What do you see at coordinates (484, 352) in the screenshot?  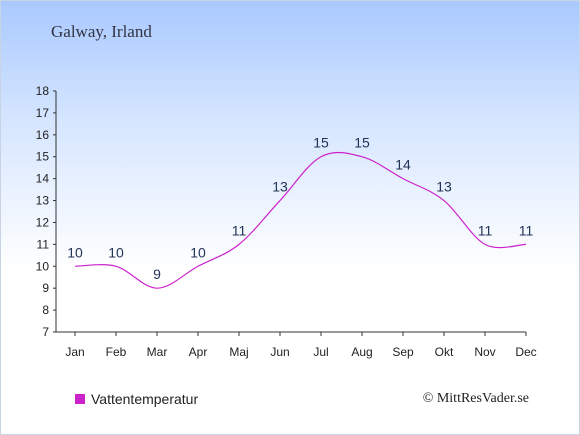 I see `x-tick-label: Nov` at bounding box center [484, 352].